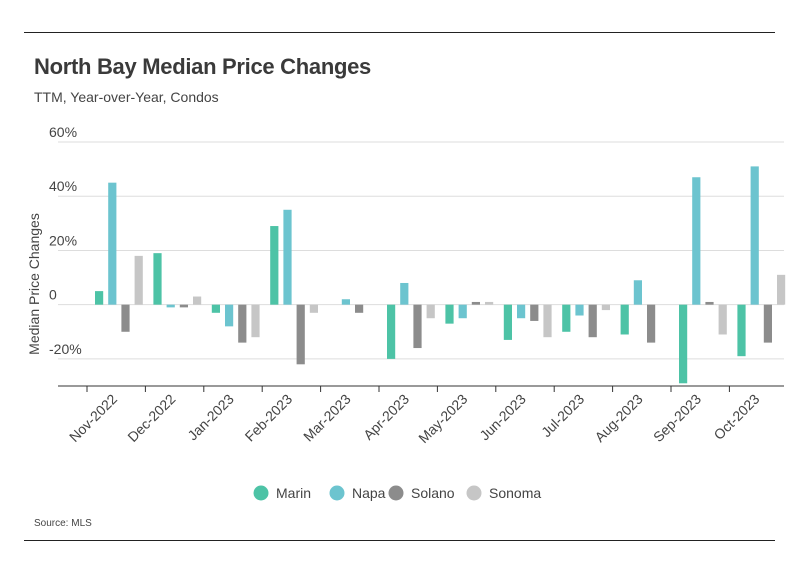 The image size is (799, 575). Describe the element at coordinates (515, 493) in the screenshot. I see `legend-label-sonoma: Sonoma` at that location.